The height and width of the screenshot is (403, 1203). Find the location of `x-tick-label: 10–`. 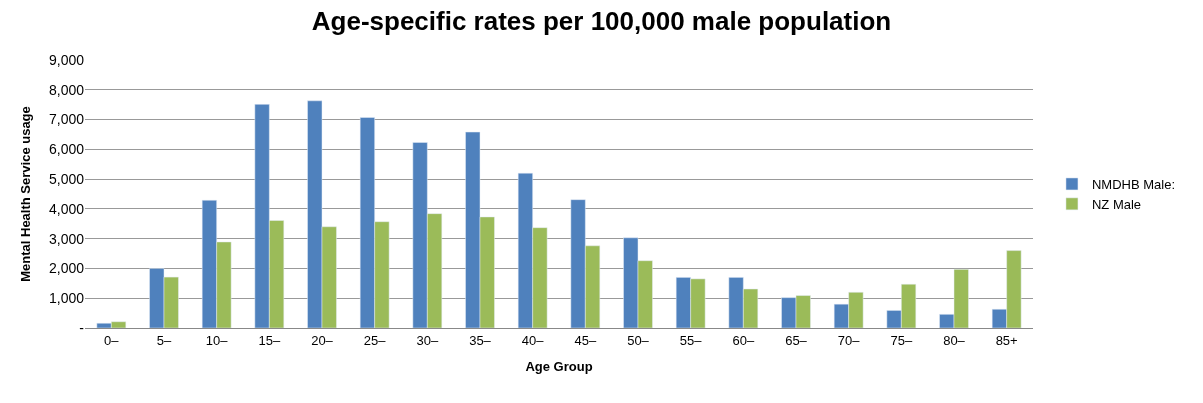

x-tick-label: 10– is located at coordinates (217, 340).